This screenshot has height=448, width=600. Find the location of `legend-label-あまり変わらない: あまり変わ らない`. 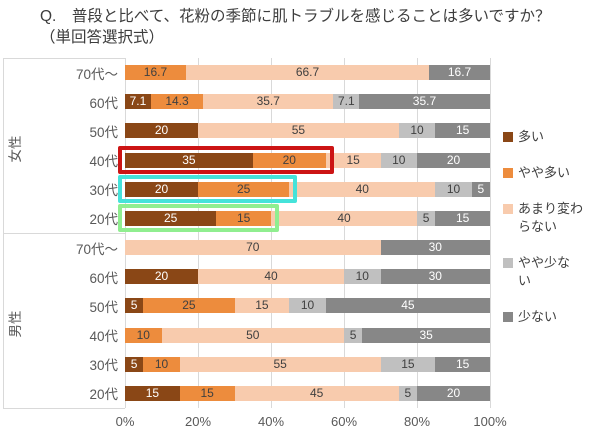

legend-label-あまり変わらない: あまり変わ らない is located at coordinates (550, 218).